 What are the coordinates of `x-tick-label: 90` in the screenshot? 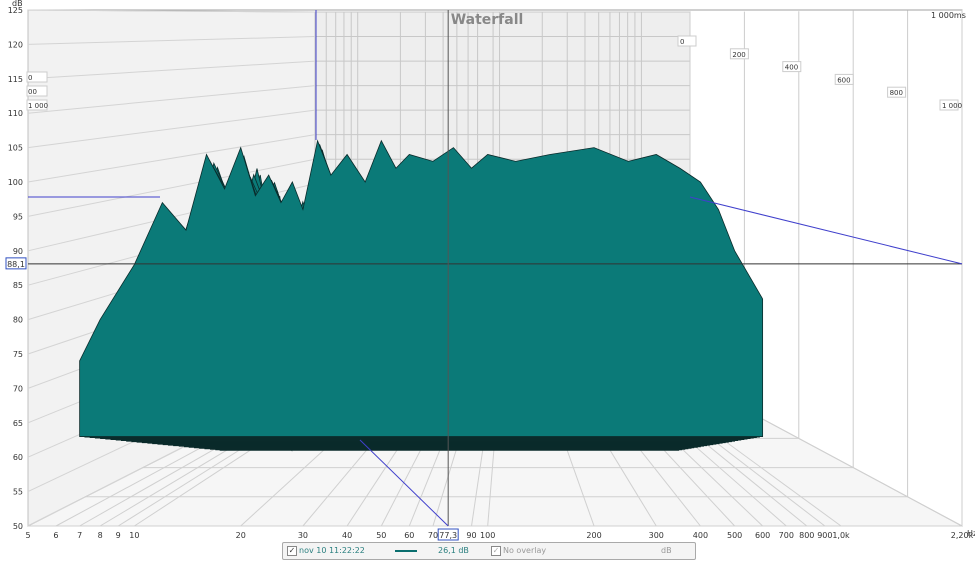 It's located at (471, 535).